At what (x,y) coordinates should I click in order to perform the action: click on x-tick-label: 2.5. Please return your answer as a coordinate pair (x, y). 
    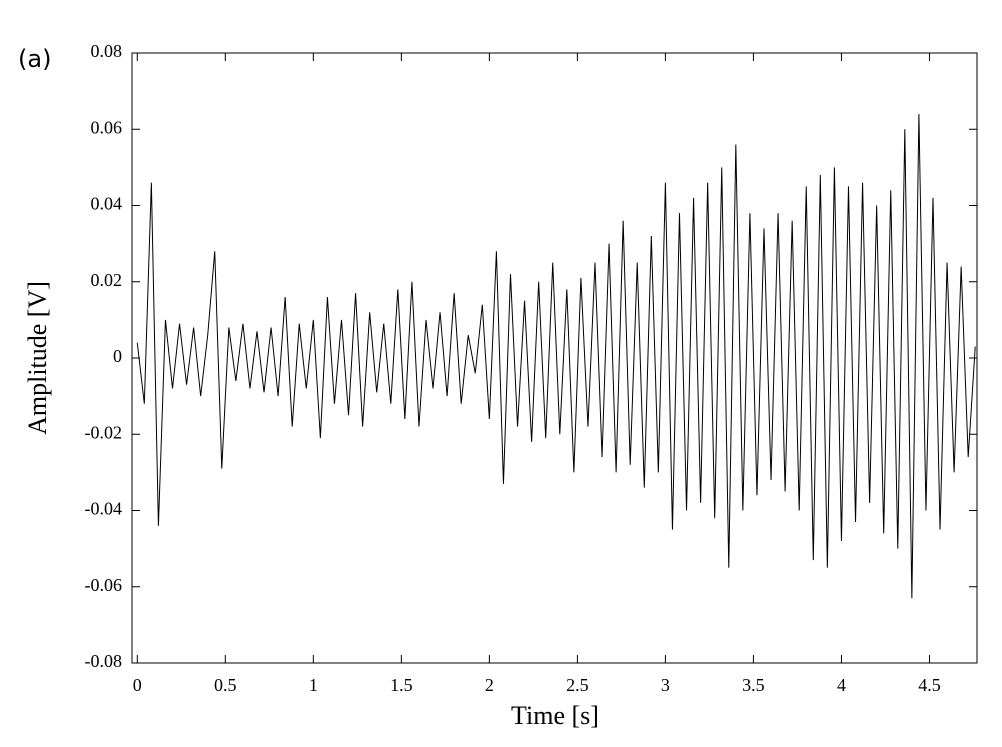
    Looking at the image, I should click on (577, 685).